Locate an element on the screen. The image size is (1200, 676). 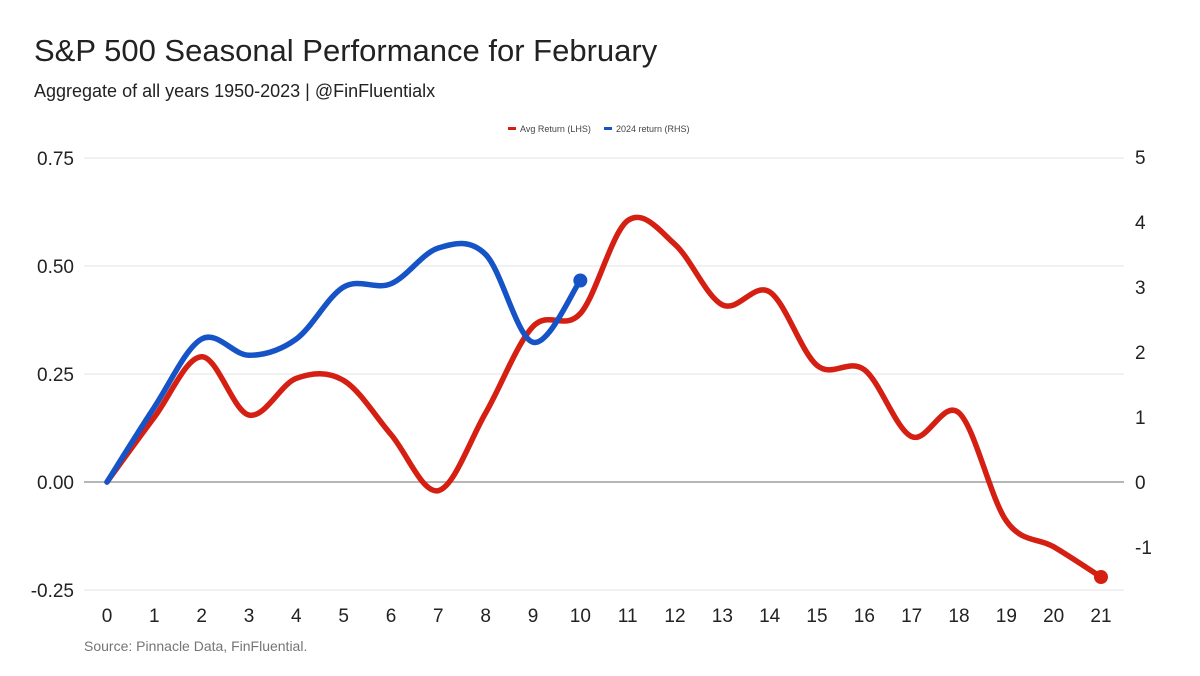
left-axis-tick-label: 0.75 is located at coordinates (55, 159).